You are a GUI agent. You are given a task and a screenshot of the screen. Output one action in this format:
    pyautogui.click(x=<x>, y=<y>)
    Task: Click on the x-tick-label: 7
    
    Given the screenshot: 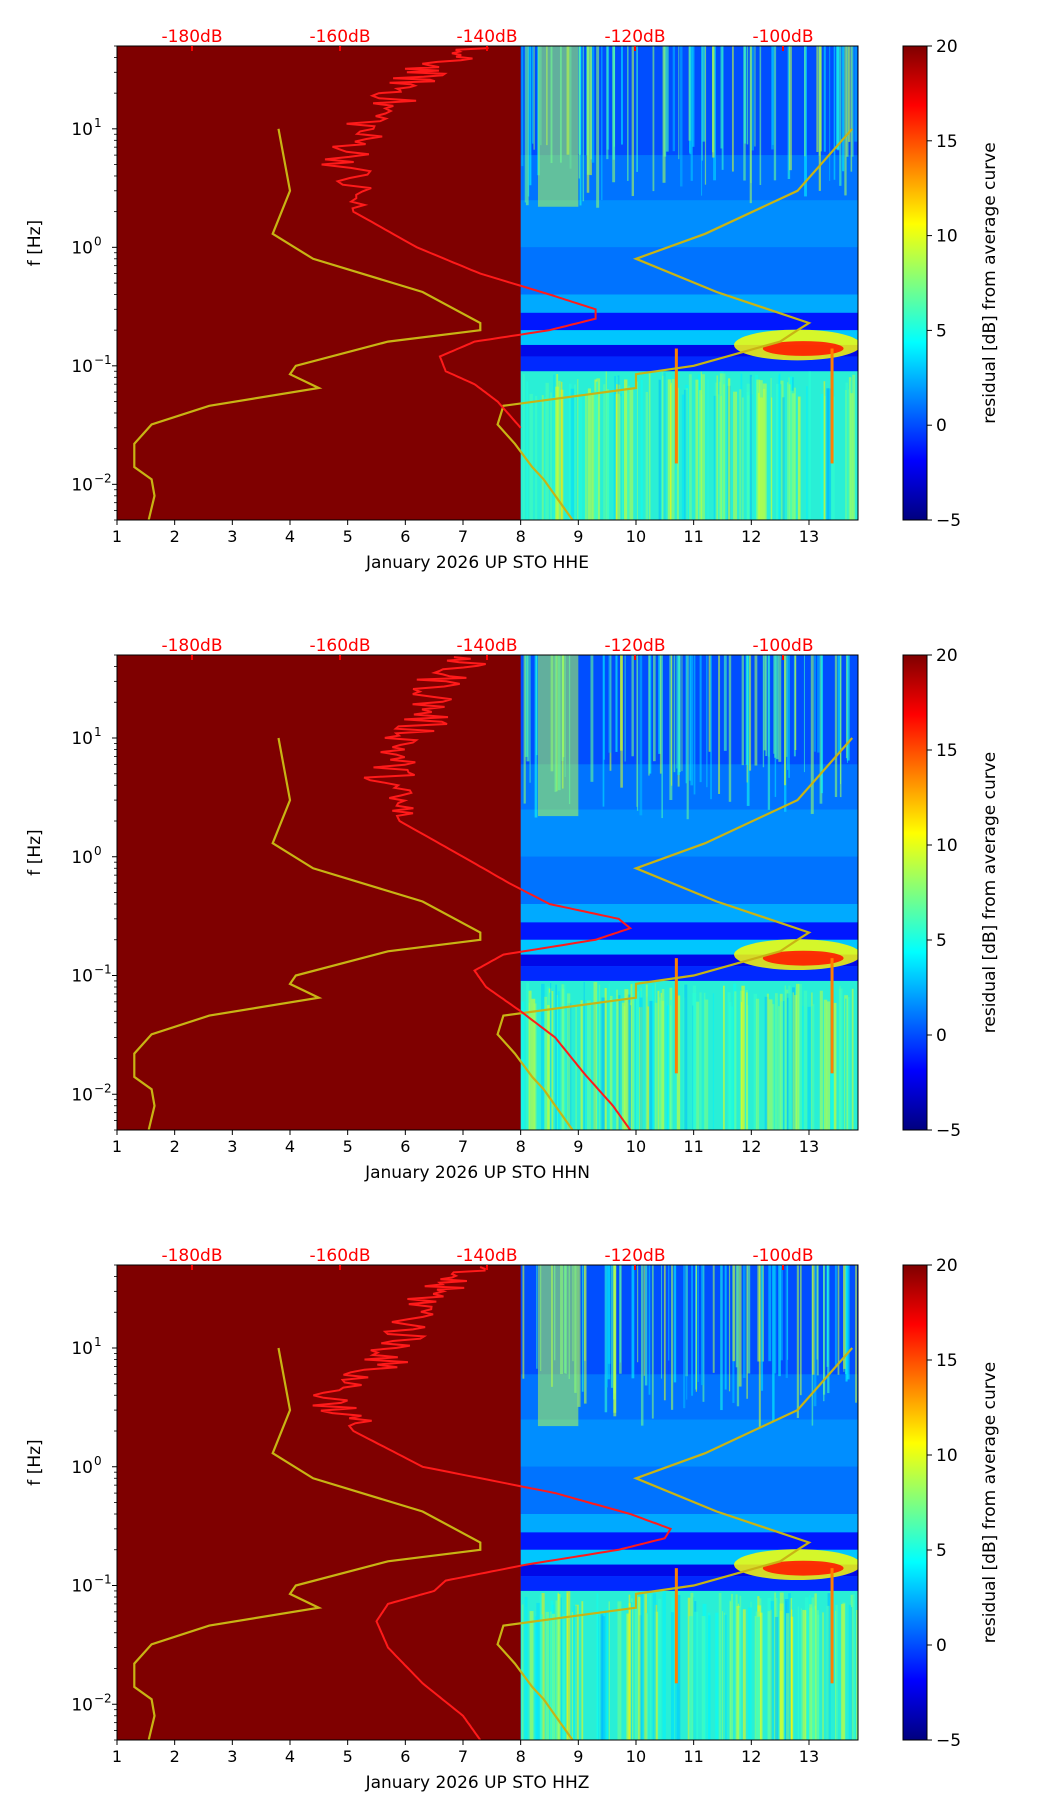 What is the action you would take?
    pyautogui.click(x=463, y=1756)
    